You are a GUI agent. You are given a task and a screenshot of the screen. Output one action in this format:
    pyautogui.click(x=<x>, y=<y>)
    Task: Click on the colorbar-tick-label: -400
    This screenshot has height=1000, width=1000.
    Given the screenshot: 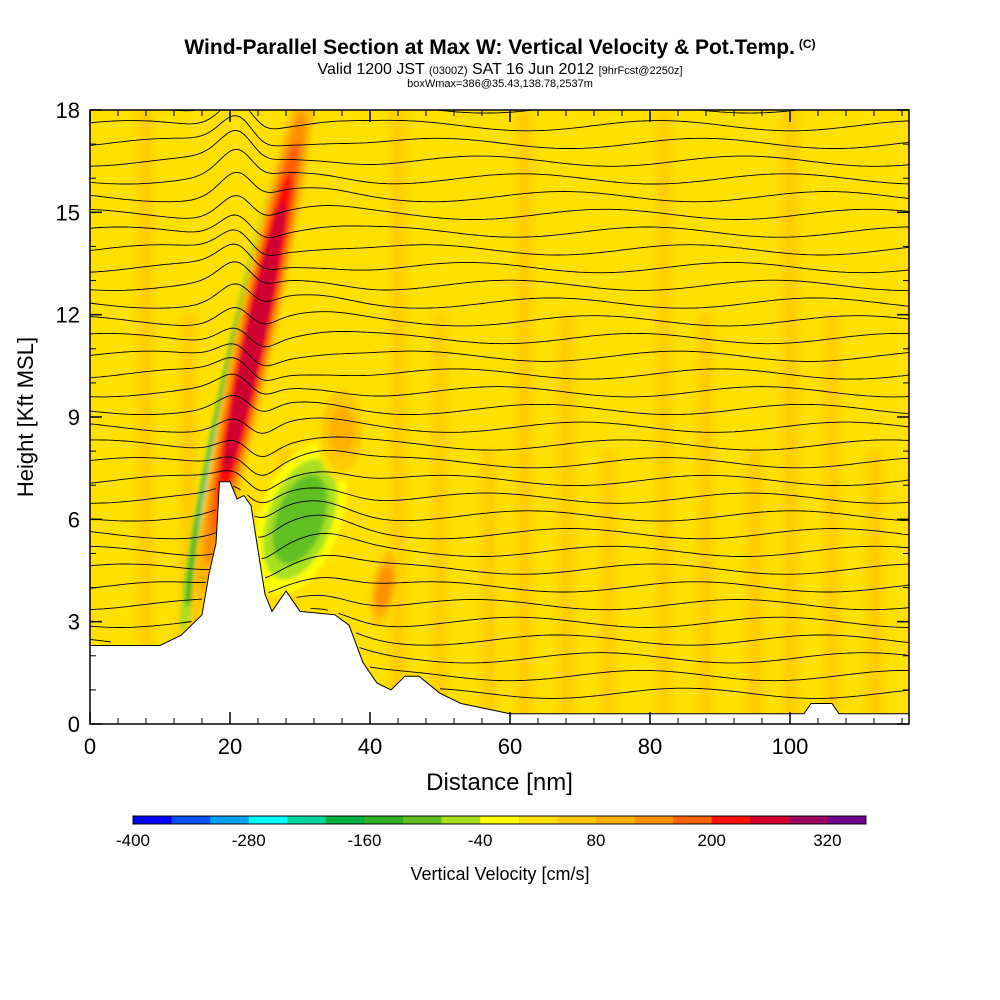 What is the action you would take?
    pyautogui.click(x=133, y=840)
    